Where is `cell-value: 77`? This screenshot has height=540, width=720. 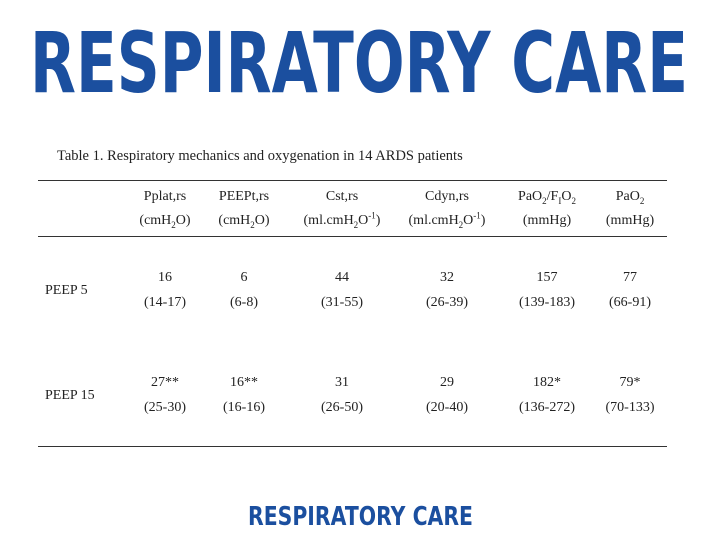 cell-value: 77 is located at coordinates (630, 277).